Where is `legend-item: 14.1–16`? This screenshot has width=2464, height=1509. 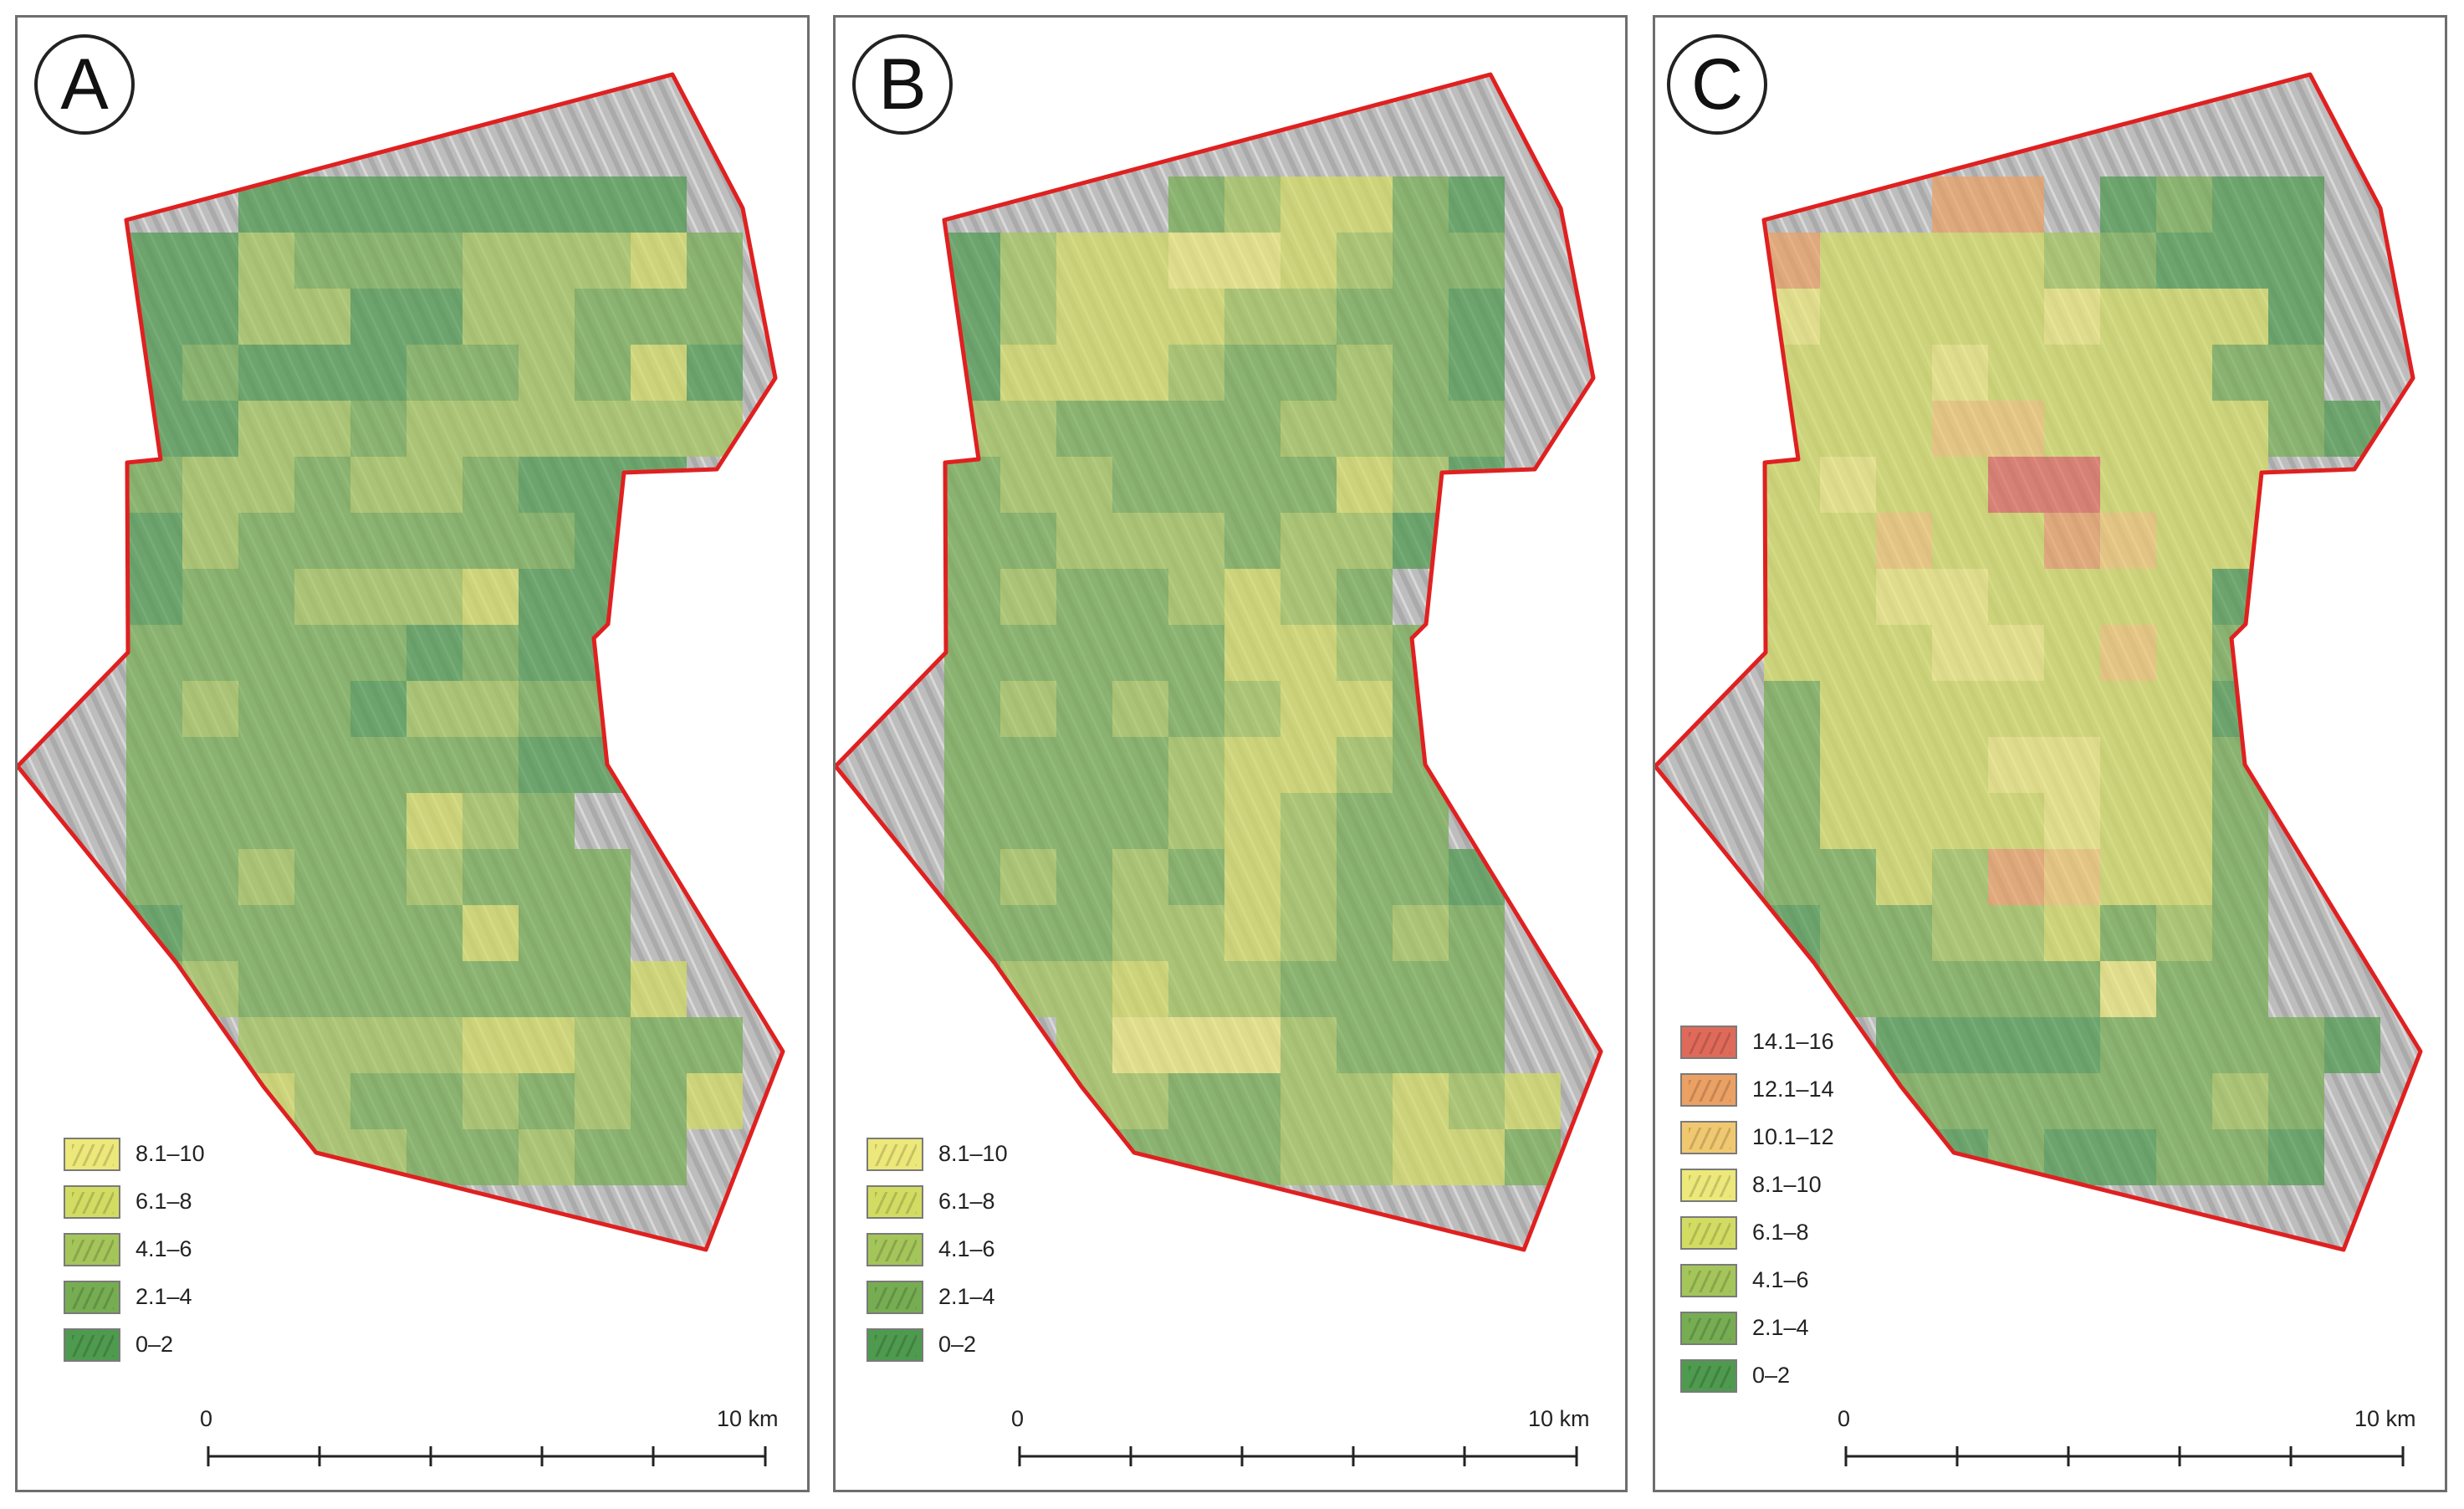
legend-item: 14.1–16 is located at coordinates (1757, 1042).